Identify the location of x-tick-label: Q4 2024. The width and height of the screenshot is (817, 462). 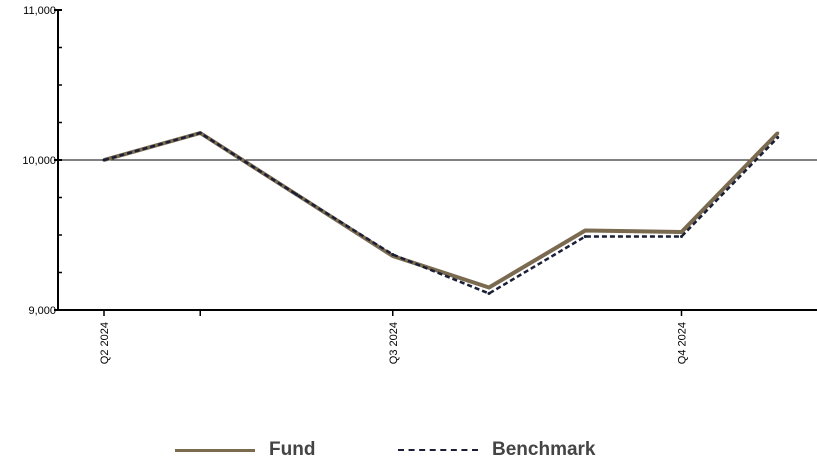
(683, 343).